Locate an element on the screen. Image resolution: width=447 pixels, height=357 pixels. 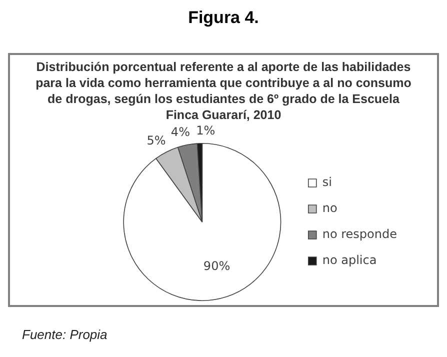
source-note: Fuente: Propia is located at coordinates (65, 334).